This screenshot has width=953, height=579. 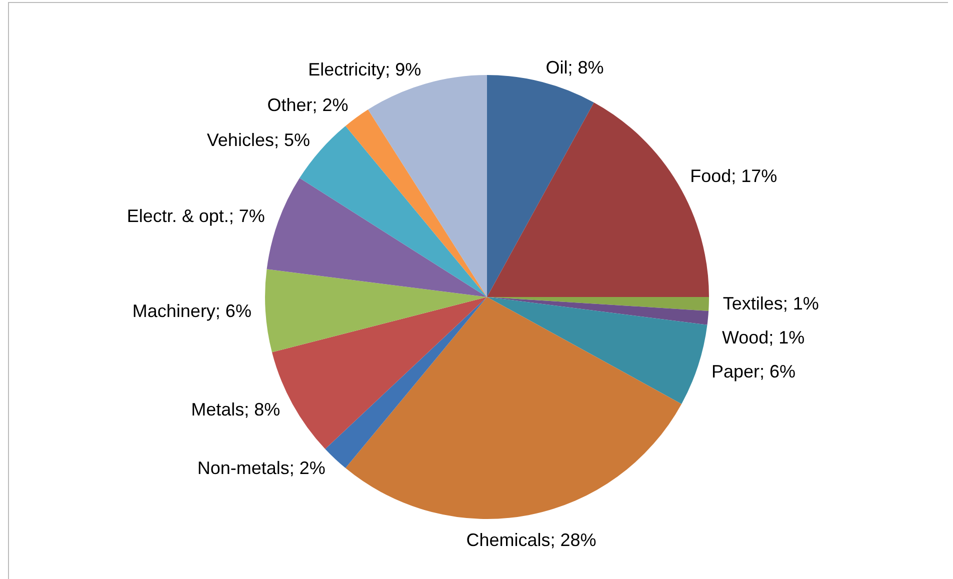 I want to click on slice-label: Electricity; 9%, so click(x=365, y=69).